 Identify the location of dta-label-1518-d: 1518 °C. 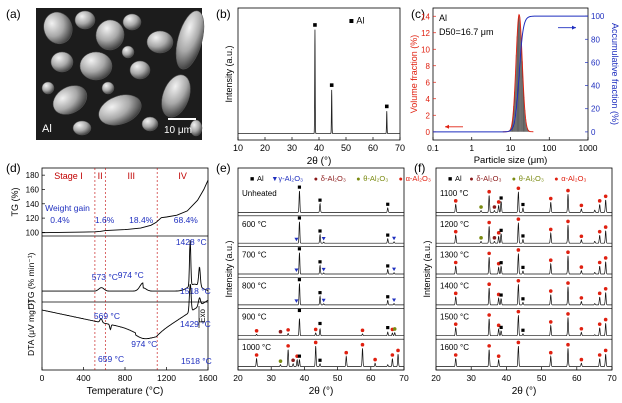
(196, 361).